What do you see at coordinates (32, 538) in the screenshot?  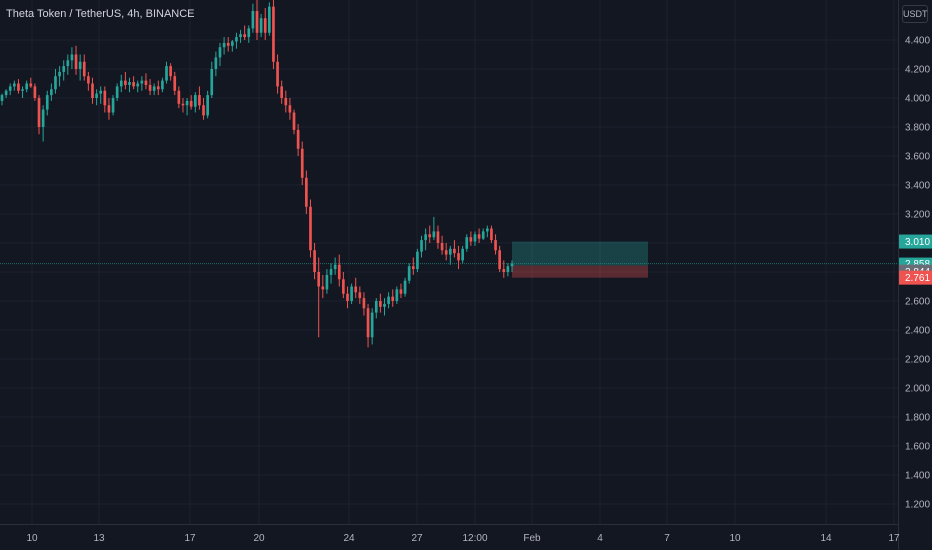 I see `time-tick-label: 10` at bounding box center [32, 538].